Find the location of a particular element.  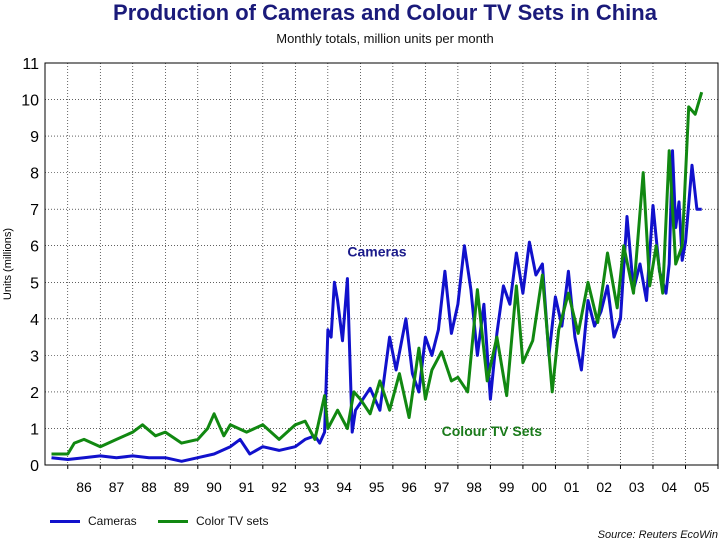

y-tick-label: 0 is located at coordinates (34, 466).